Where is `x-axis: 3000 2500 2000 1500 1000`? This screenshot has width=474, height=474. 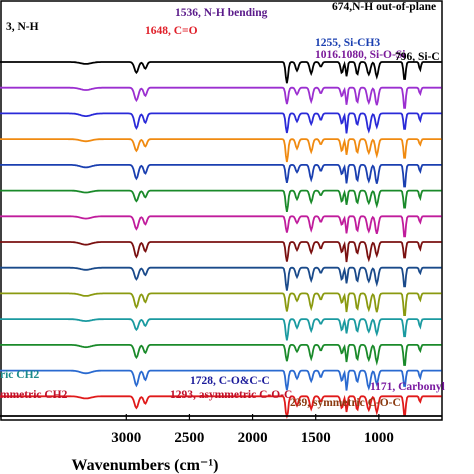
x-axis: 3000 2500 2000 1500 1000 is located at coordinates (252, 430).